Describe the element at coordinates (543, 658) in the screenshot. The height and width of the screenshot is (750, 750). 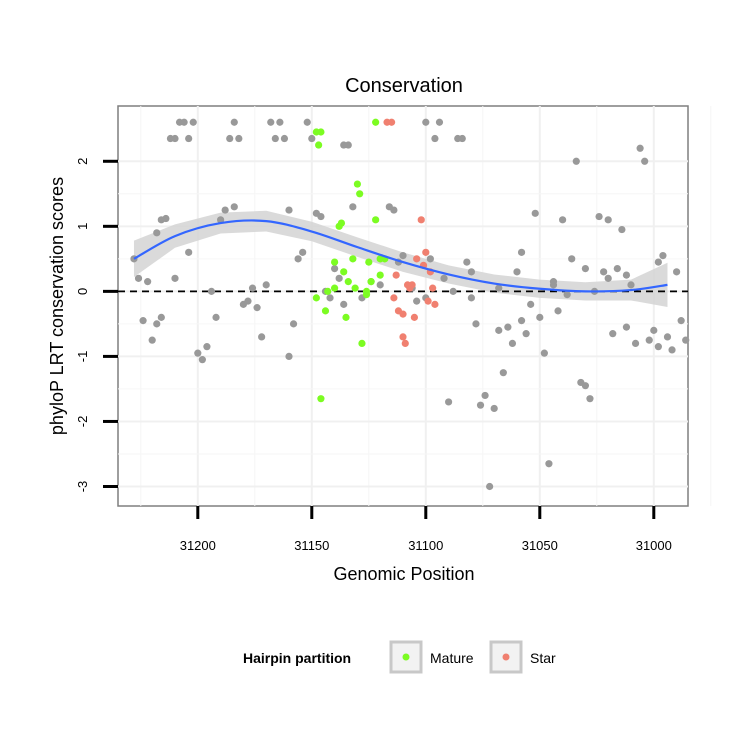
I see `legend-label-star: Star` at that location.